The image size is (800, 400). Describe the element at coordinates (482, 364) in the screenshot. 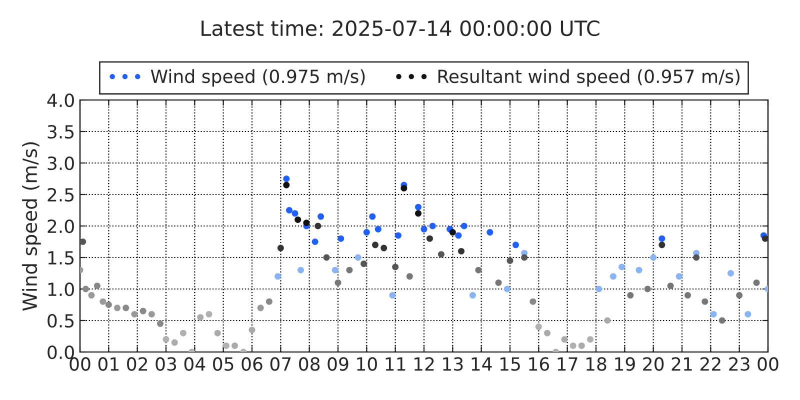

I see `x-tick-label: 14` at that location.